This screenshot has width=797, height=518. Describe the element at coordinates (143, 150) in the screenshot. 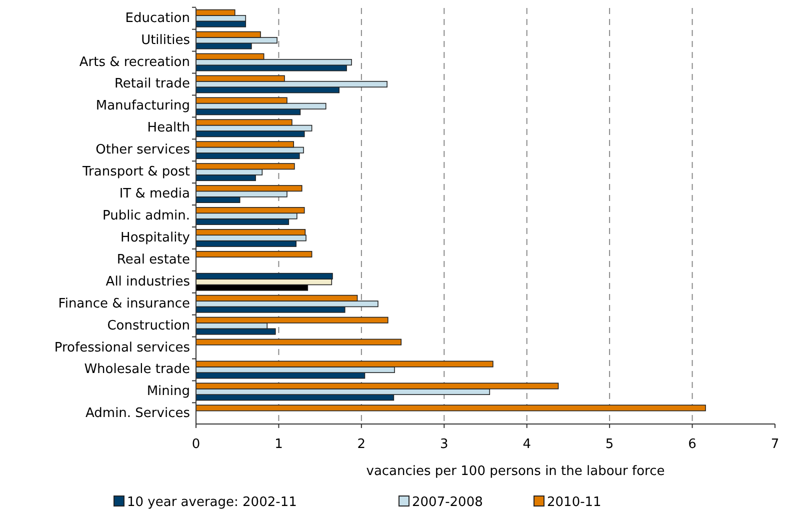

I see `y-tick-label: Other services` at that location.